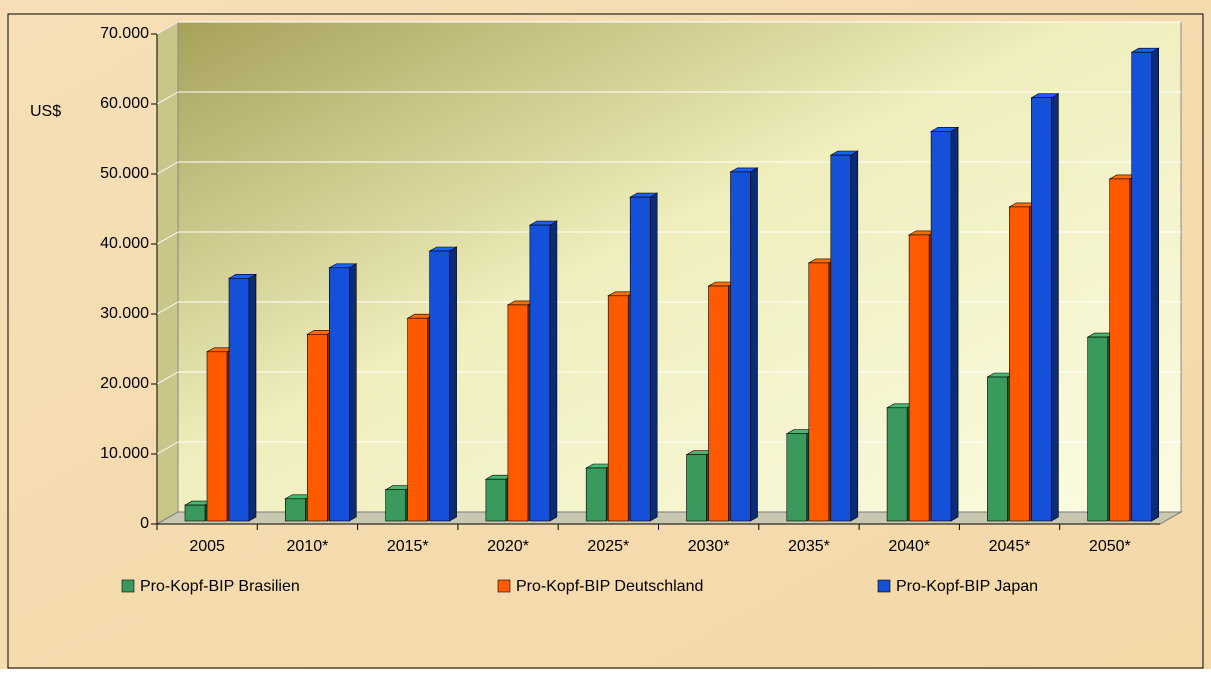 This screenshot has width=1211, height=674. What do you see at coordinates (124, 33) in the screenshot?
I see `y-tick-label: 70.000` at bounding box center [124, 33].